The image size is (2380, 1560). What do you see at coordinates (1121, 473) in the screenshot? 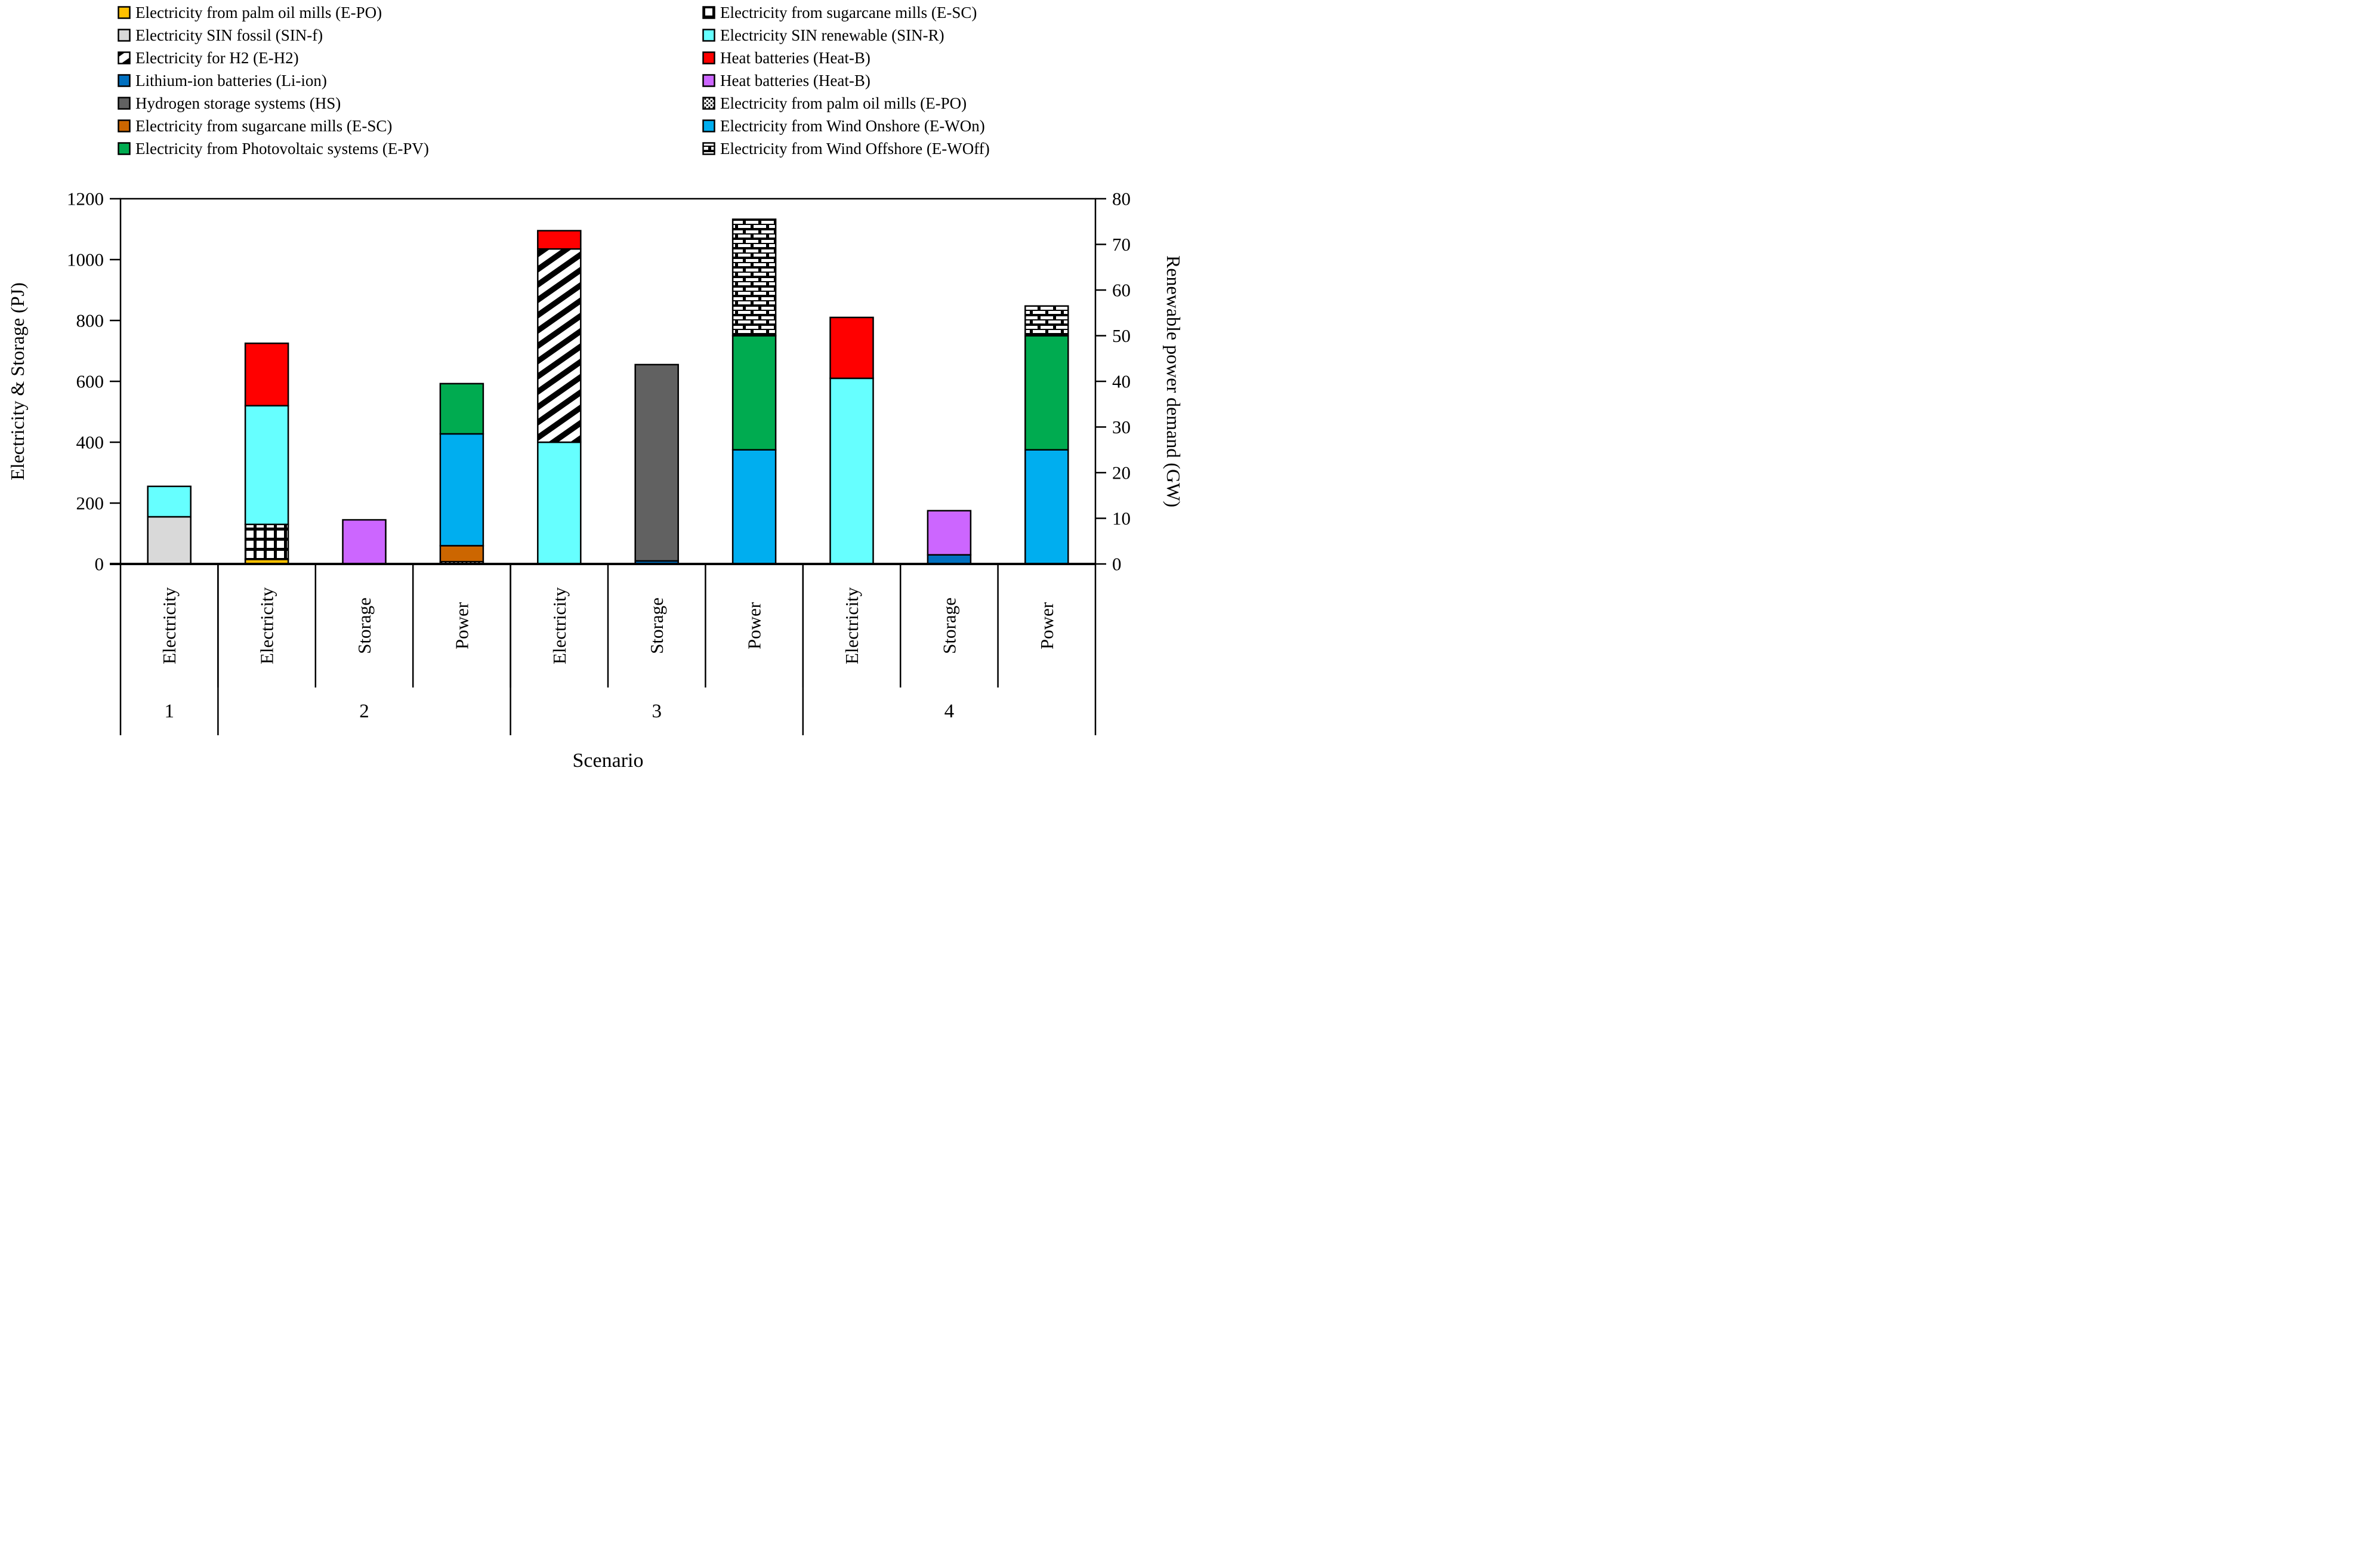
I see `right-axis-tick-label: 20` at bounding box center [1121, 473].